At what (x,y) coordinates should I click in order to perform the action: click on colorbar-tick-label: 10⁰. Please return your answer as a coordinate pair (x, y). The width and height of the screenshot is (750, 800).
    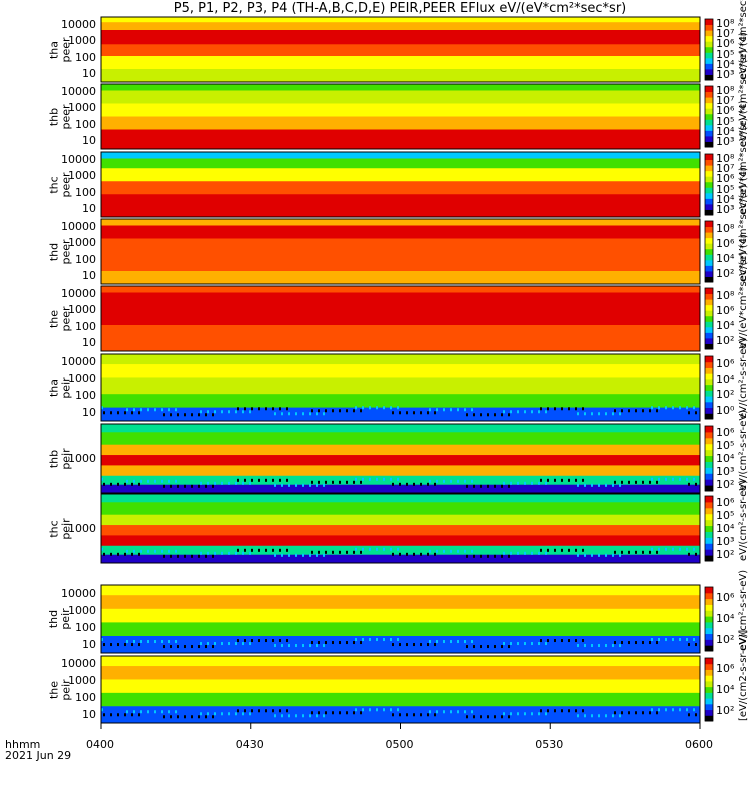
    Looking at the image, I should click on (725, 411).